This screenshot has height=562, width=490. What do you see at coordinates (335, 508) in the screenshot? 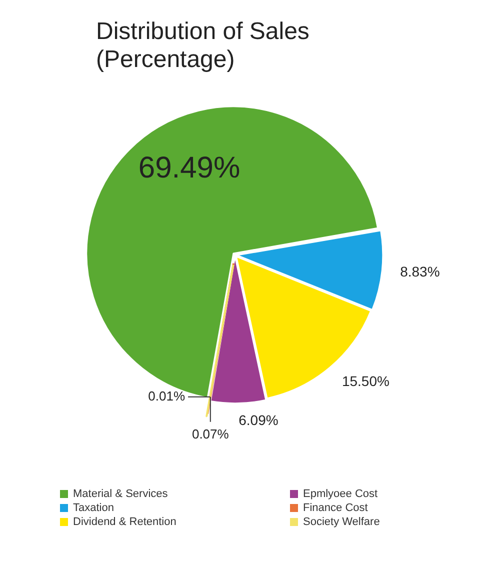
I see `legend-label: Finance Cost` at bounding box center [335, 508].